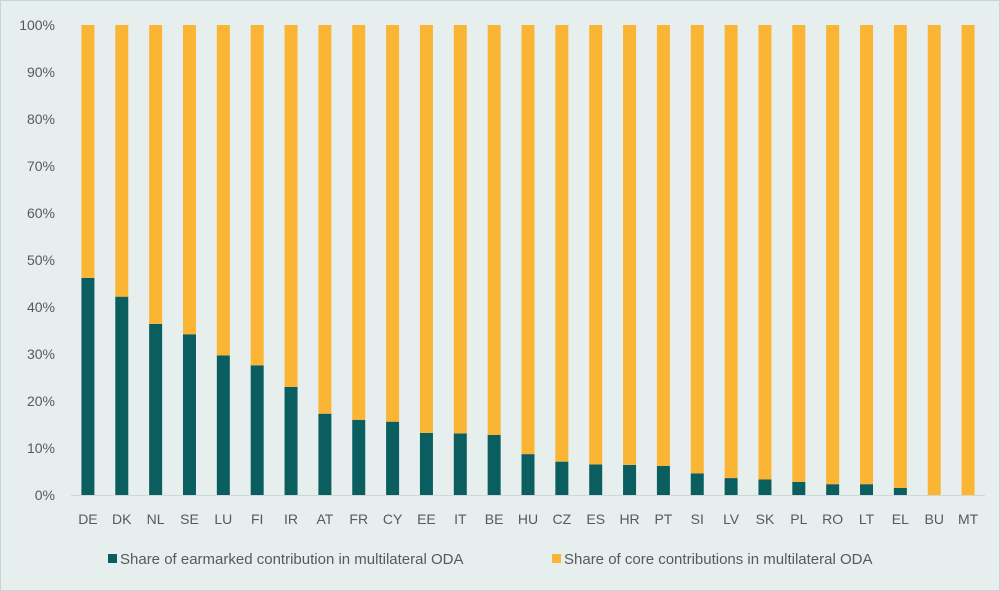  What do you see at coordinates (562, 519) in the screenshot?
I see `x-tick-label: CZ` at bounding box center [562, 519].